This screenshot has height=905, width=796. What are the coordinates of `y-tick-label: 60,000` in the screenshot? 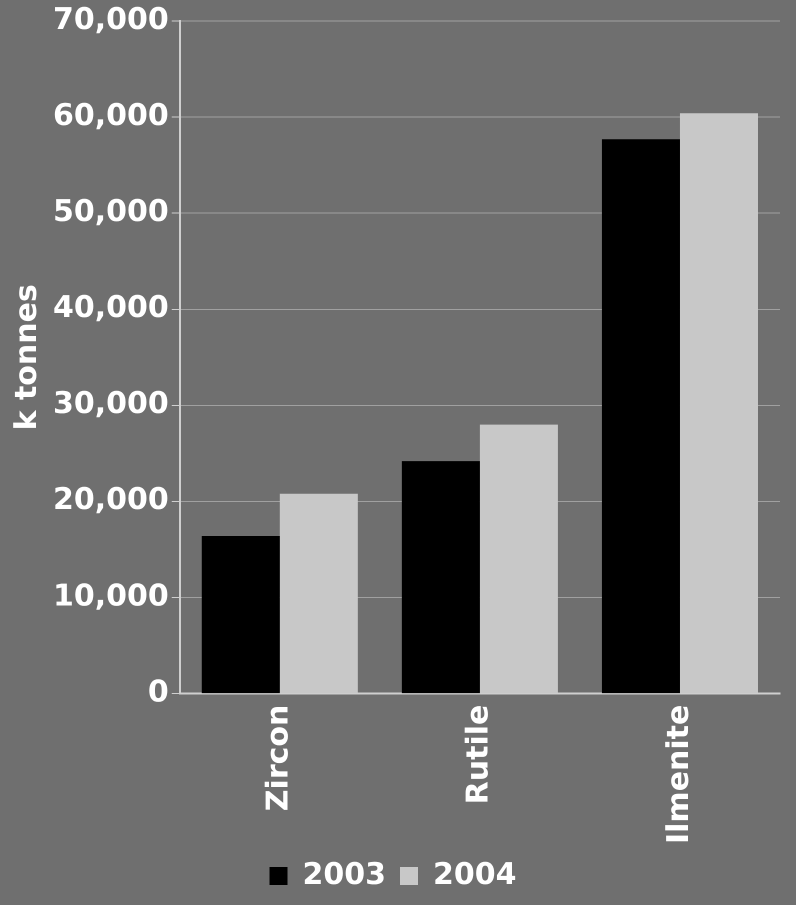 It's located at (110, 115).